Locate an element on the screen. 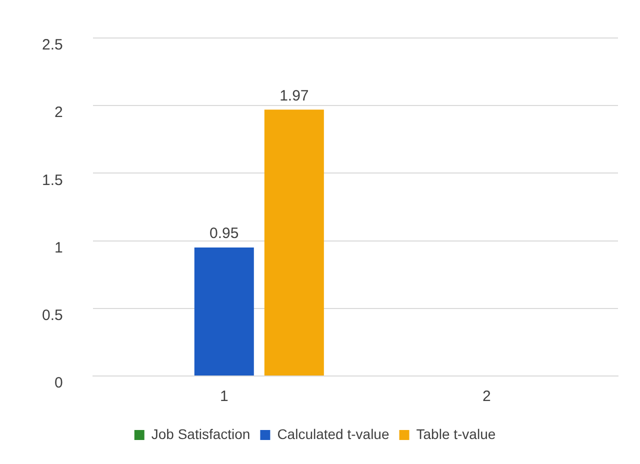 This screenshot has height=464, width=640. data-label: 1.97 is located at coordinates (294, 95).